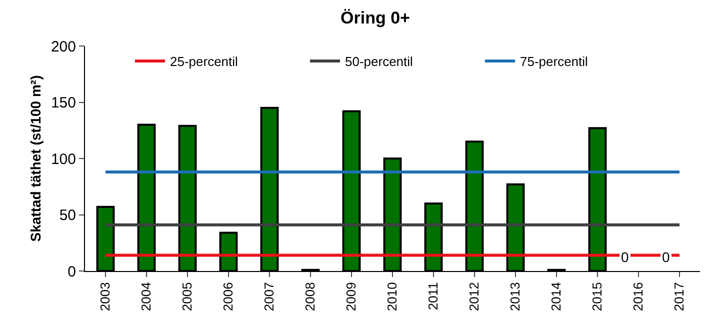 This screenshot has height=325, width=708. Describe the element at coordinates (433, 296) in the screenshot. I see `x-tick-label: 2011` at that location.